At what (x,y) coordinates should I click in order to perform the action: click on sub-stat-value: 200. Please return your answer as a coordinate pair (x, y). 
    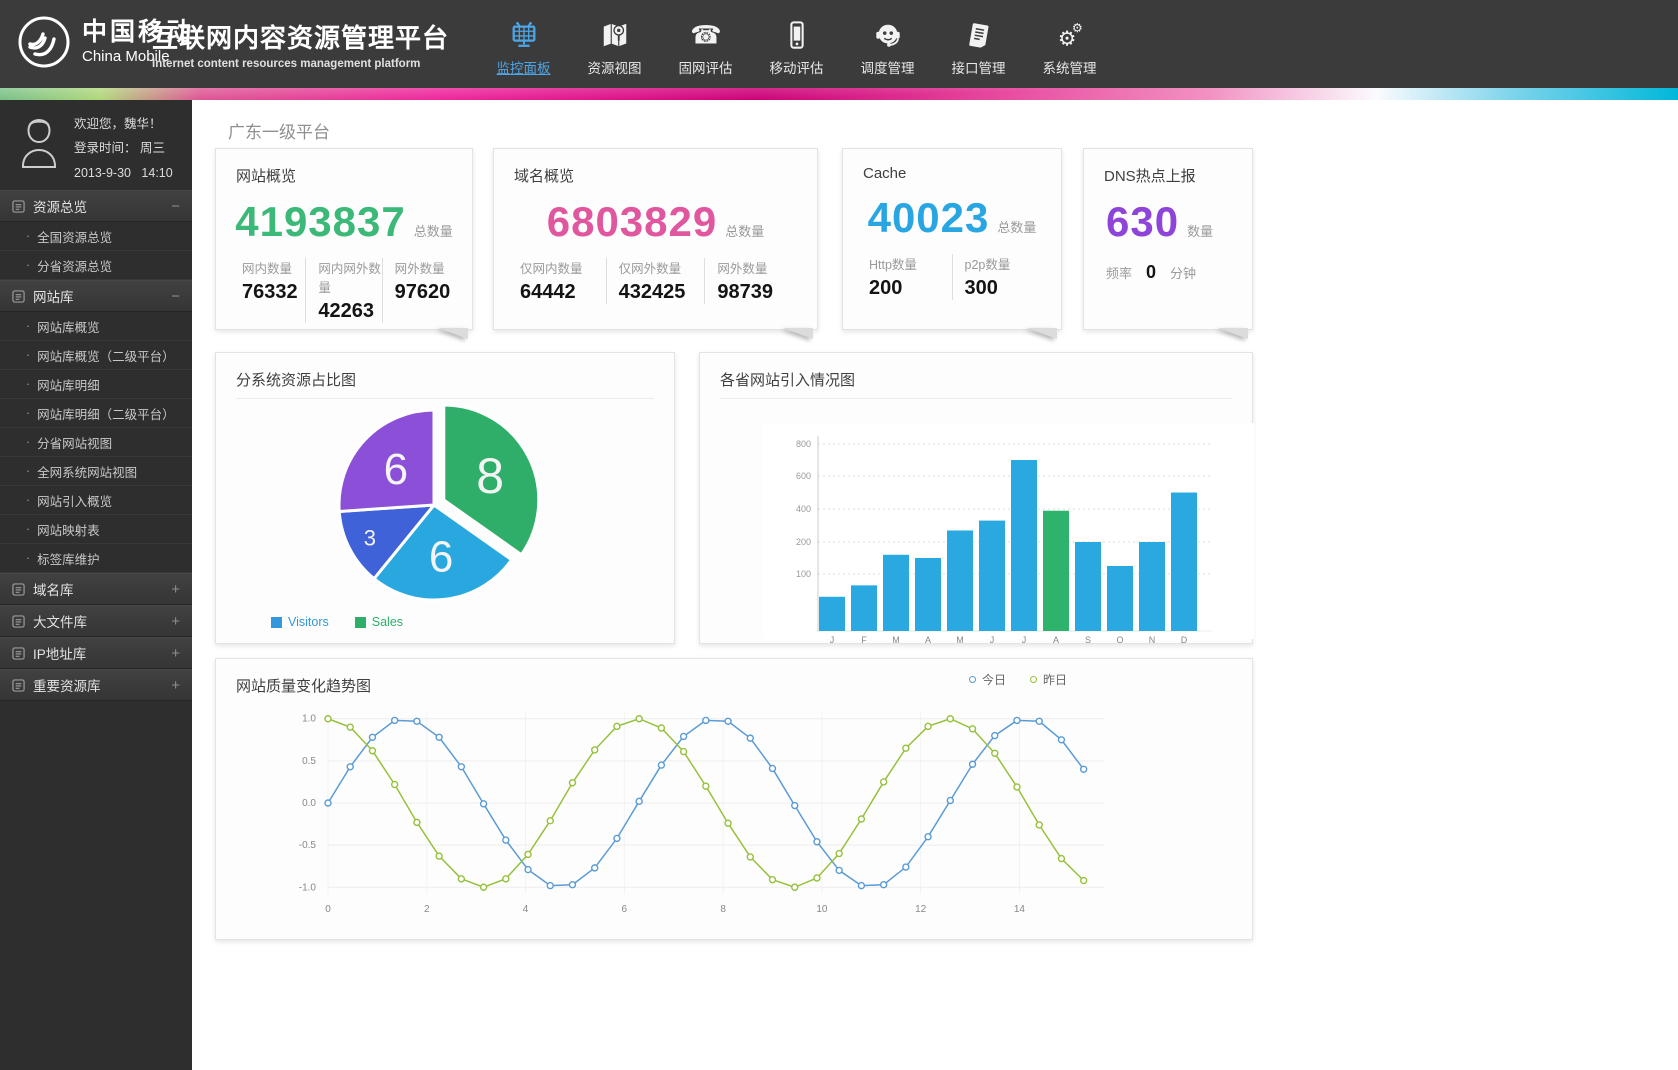
    Looking at the image, I should click on (886, 288).